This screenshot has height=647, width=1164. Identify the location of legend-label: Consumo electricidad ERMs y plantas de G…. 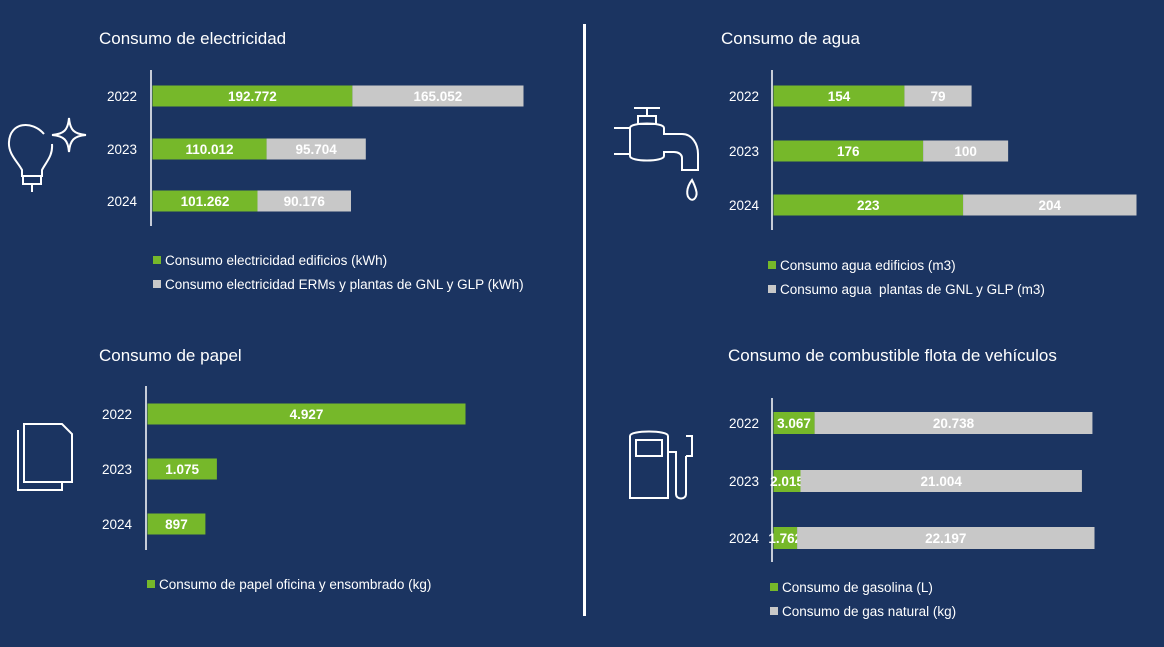
(344, 284).